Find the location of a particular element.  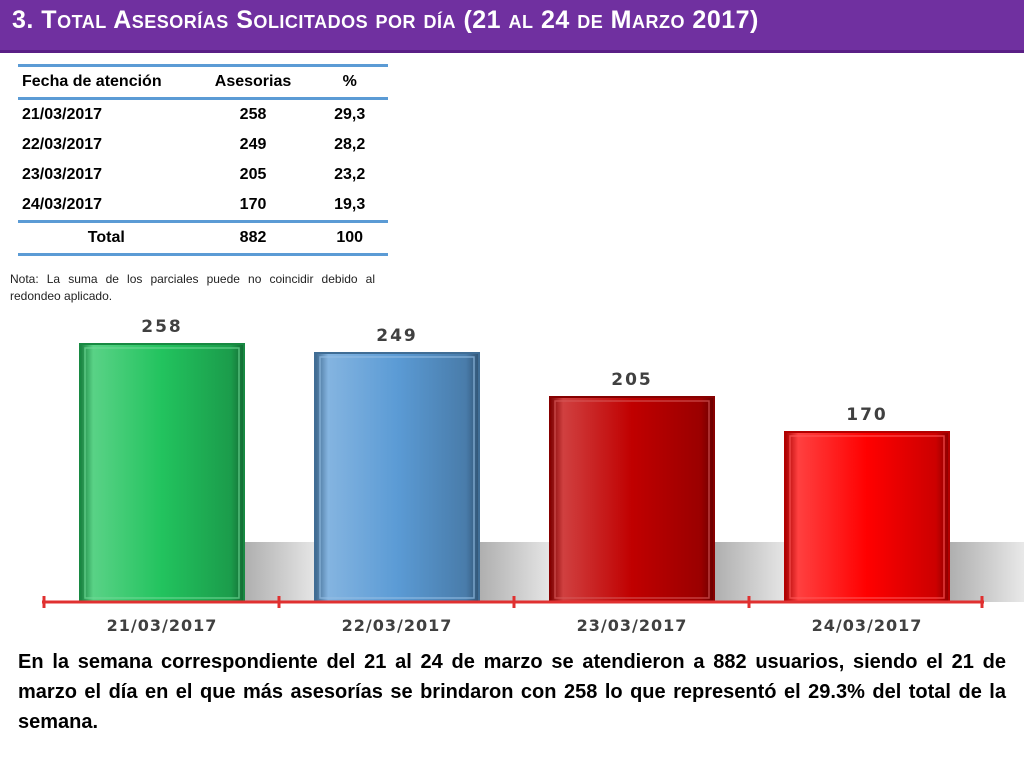

table-cell-percent: 19,3 is located at coordinates (350, 204).